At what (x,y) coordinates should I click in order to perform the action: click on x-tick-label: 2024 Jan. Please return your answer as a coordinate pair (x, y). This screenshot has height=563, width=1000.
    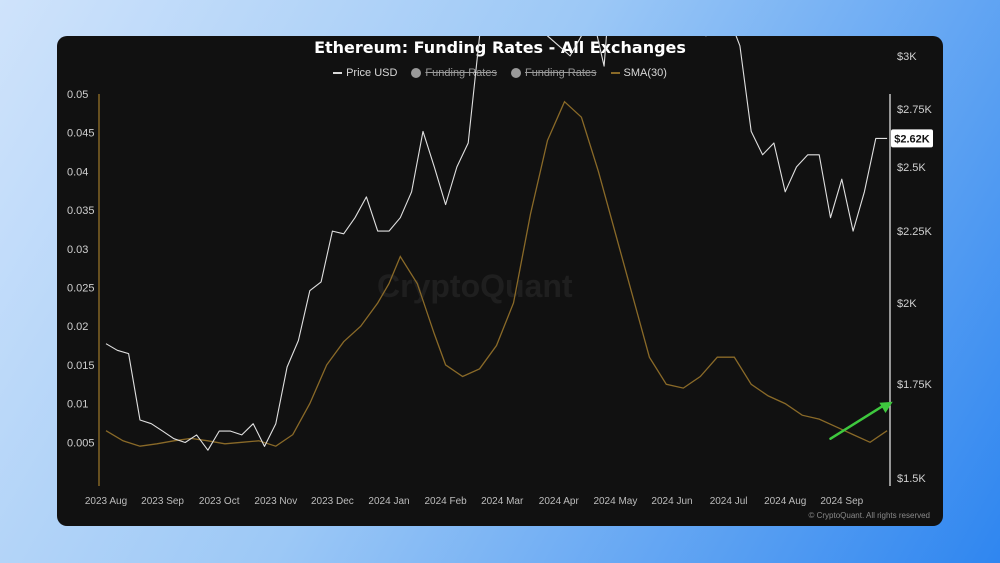
    Looking at the image, I should click on (388, 501).